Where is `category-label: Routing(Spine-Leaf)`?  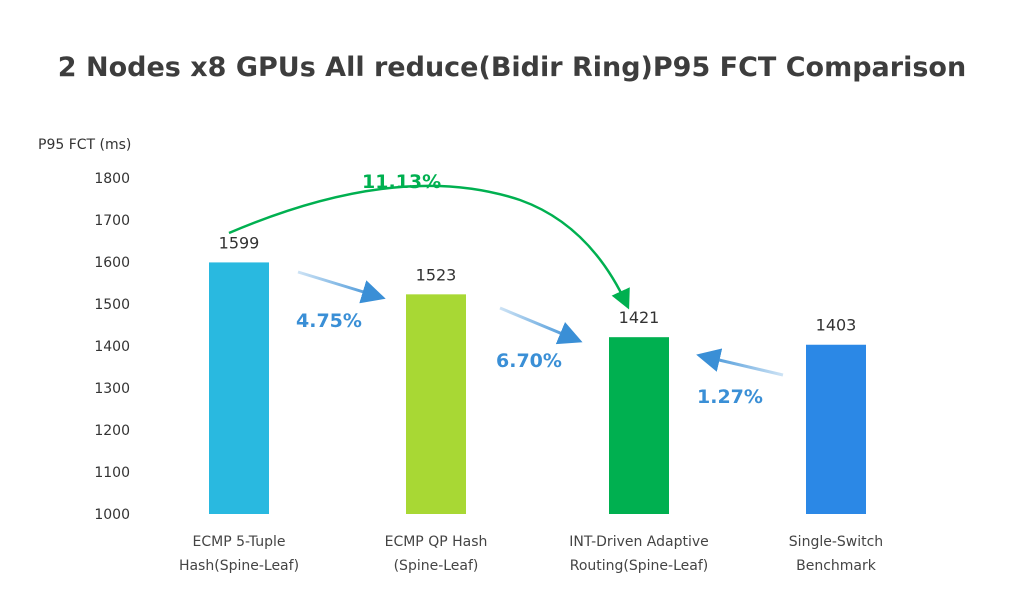 category-label: Routing(Spine-Leaf) is located at coordinates (639, 566).